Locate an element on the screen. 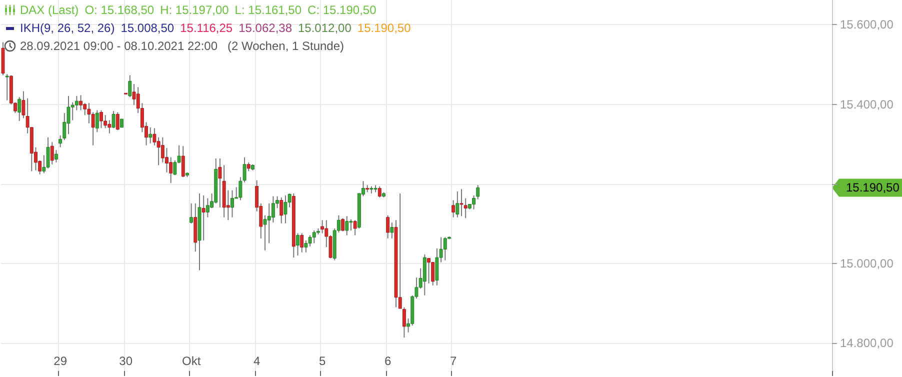  annotation: 15.012,00 is located at coordinates (325, 28).